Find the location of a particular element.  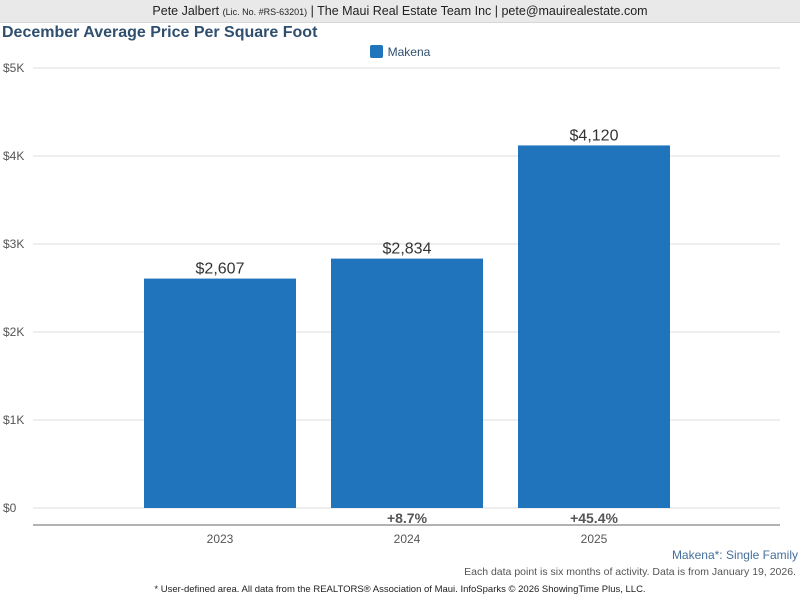

x-tick-label: 2025 is located at coordinates (594, 539).